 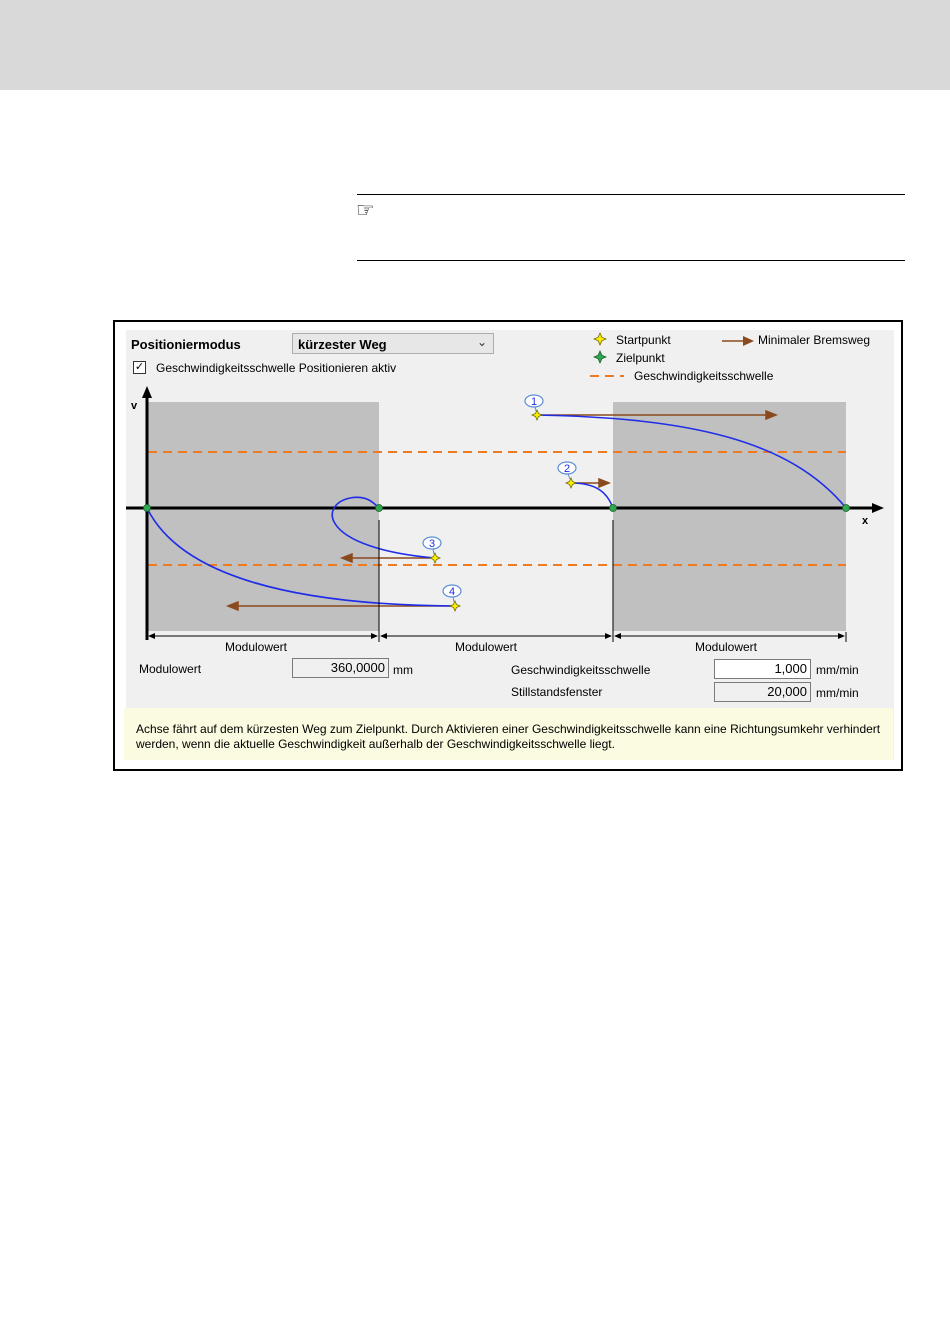 I want to click on marker-1-label: 1, so click(x=534, y=402).